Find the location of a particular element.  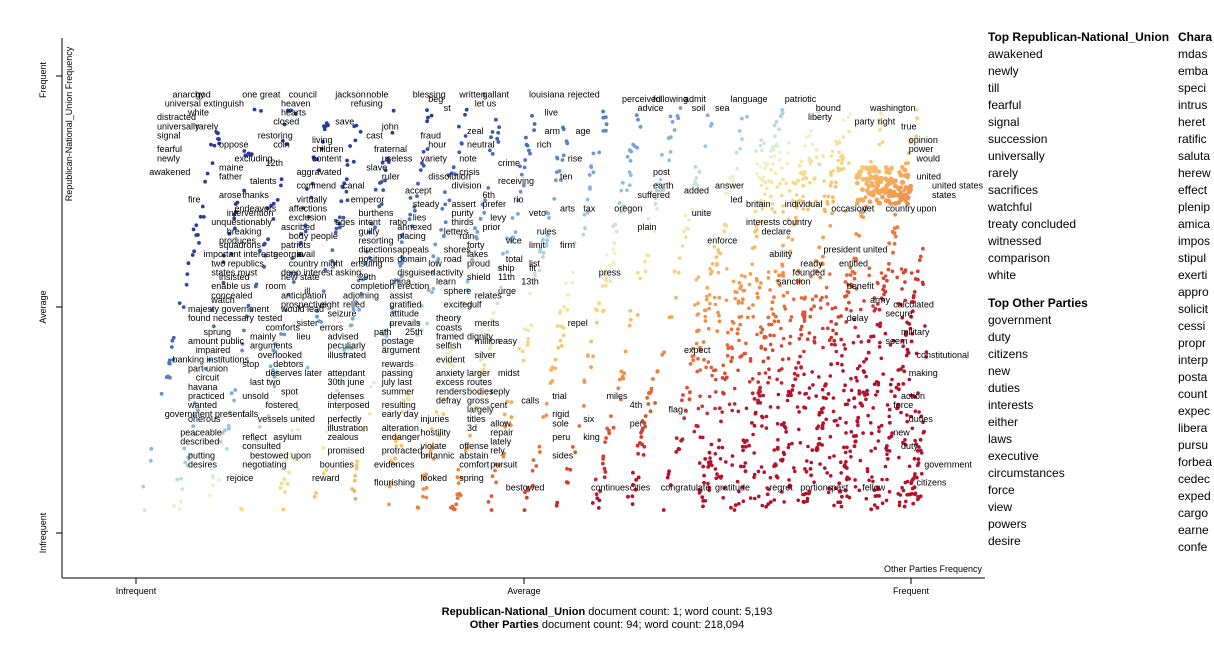

term-label: washington is located at coordinates (892, 108).